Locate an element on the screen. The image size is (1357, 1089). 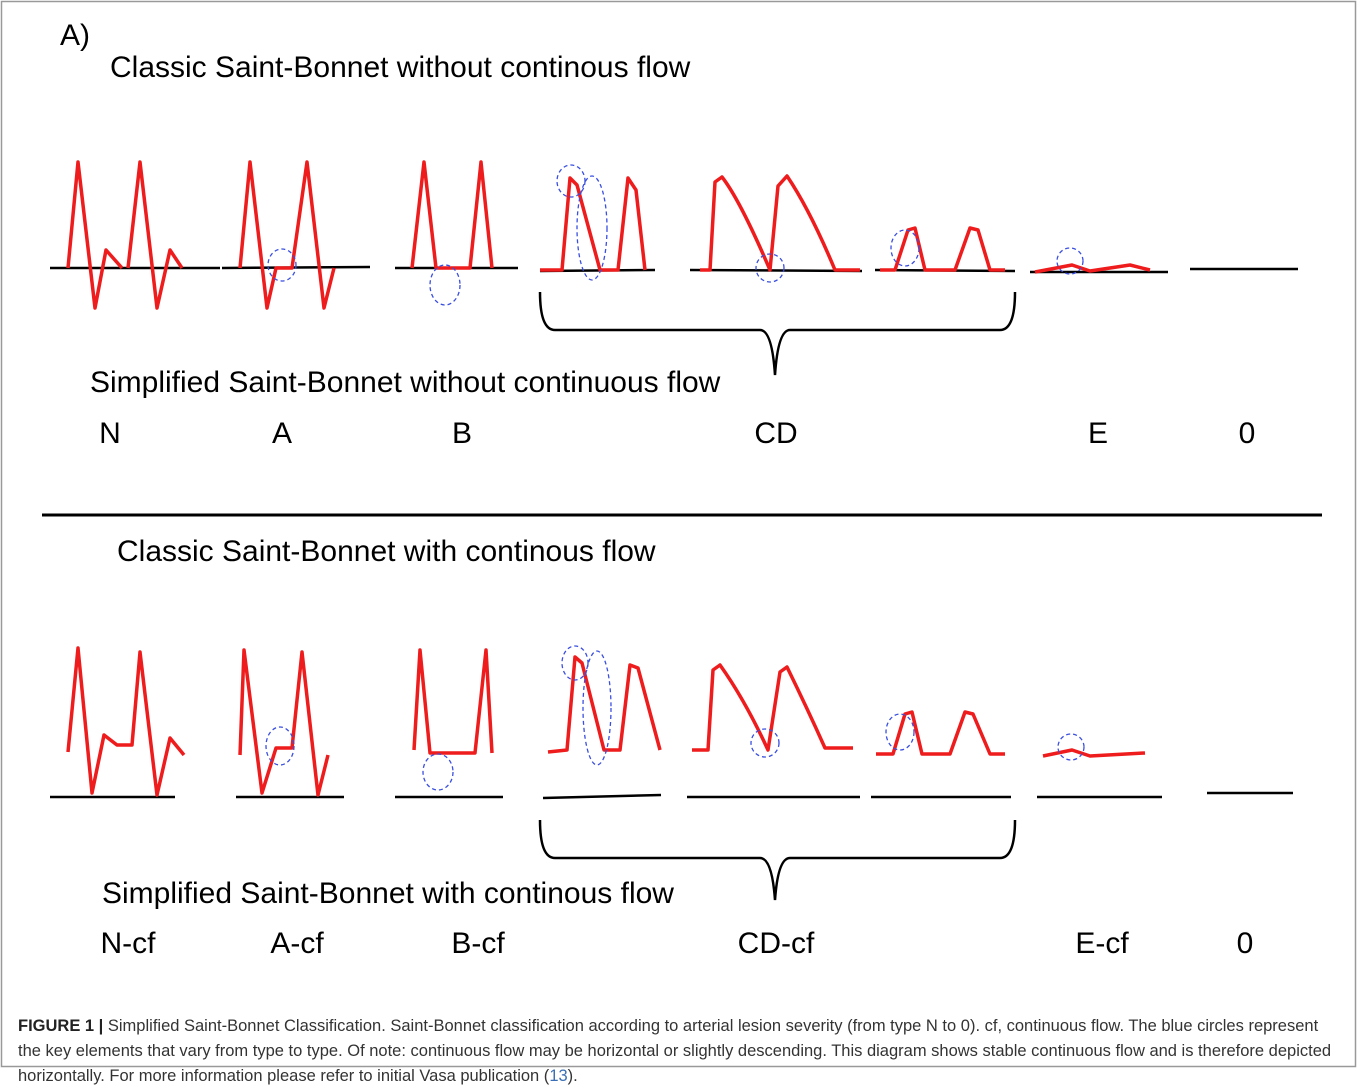
caption-end: ). is located at coordinates (572, 1076).